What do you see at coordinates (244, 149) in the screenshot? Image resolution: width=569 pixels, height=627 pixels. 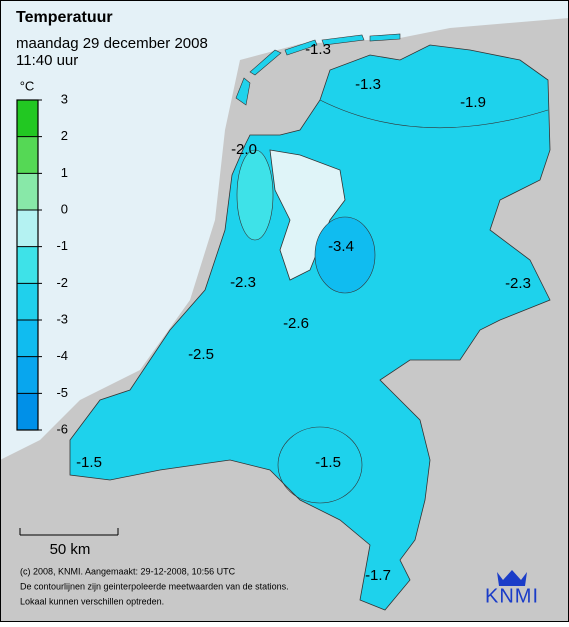 I see `map-label: -2.0` at bounding box center [244, 149].